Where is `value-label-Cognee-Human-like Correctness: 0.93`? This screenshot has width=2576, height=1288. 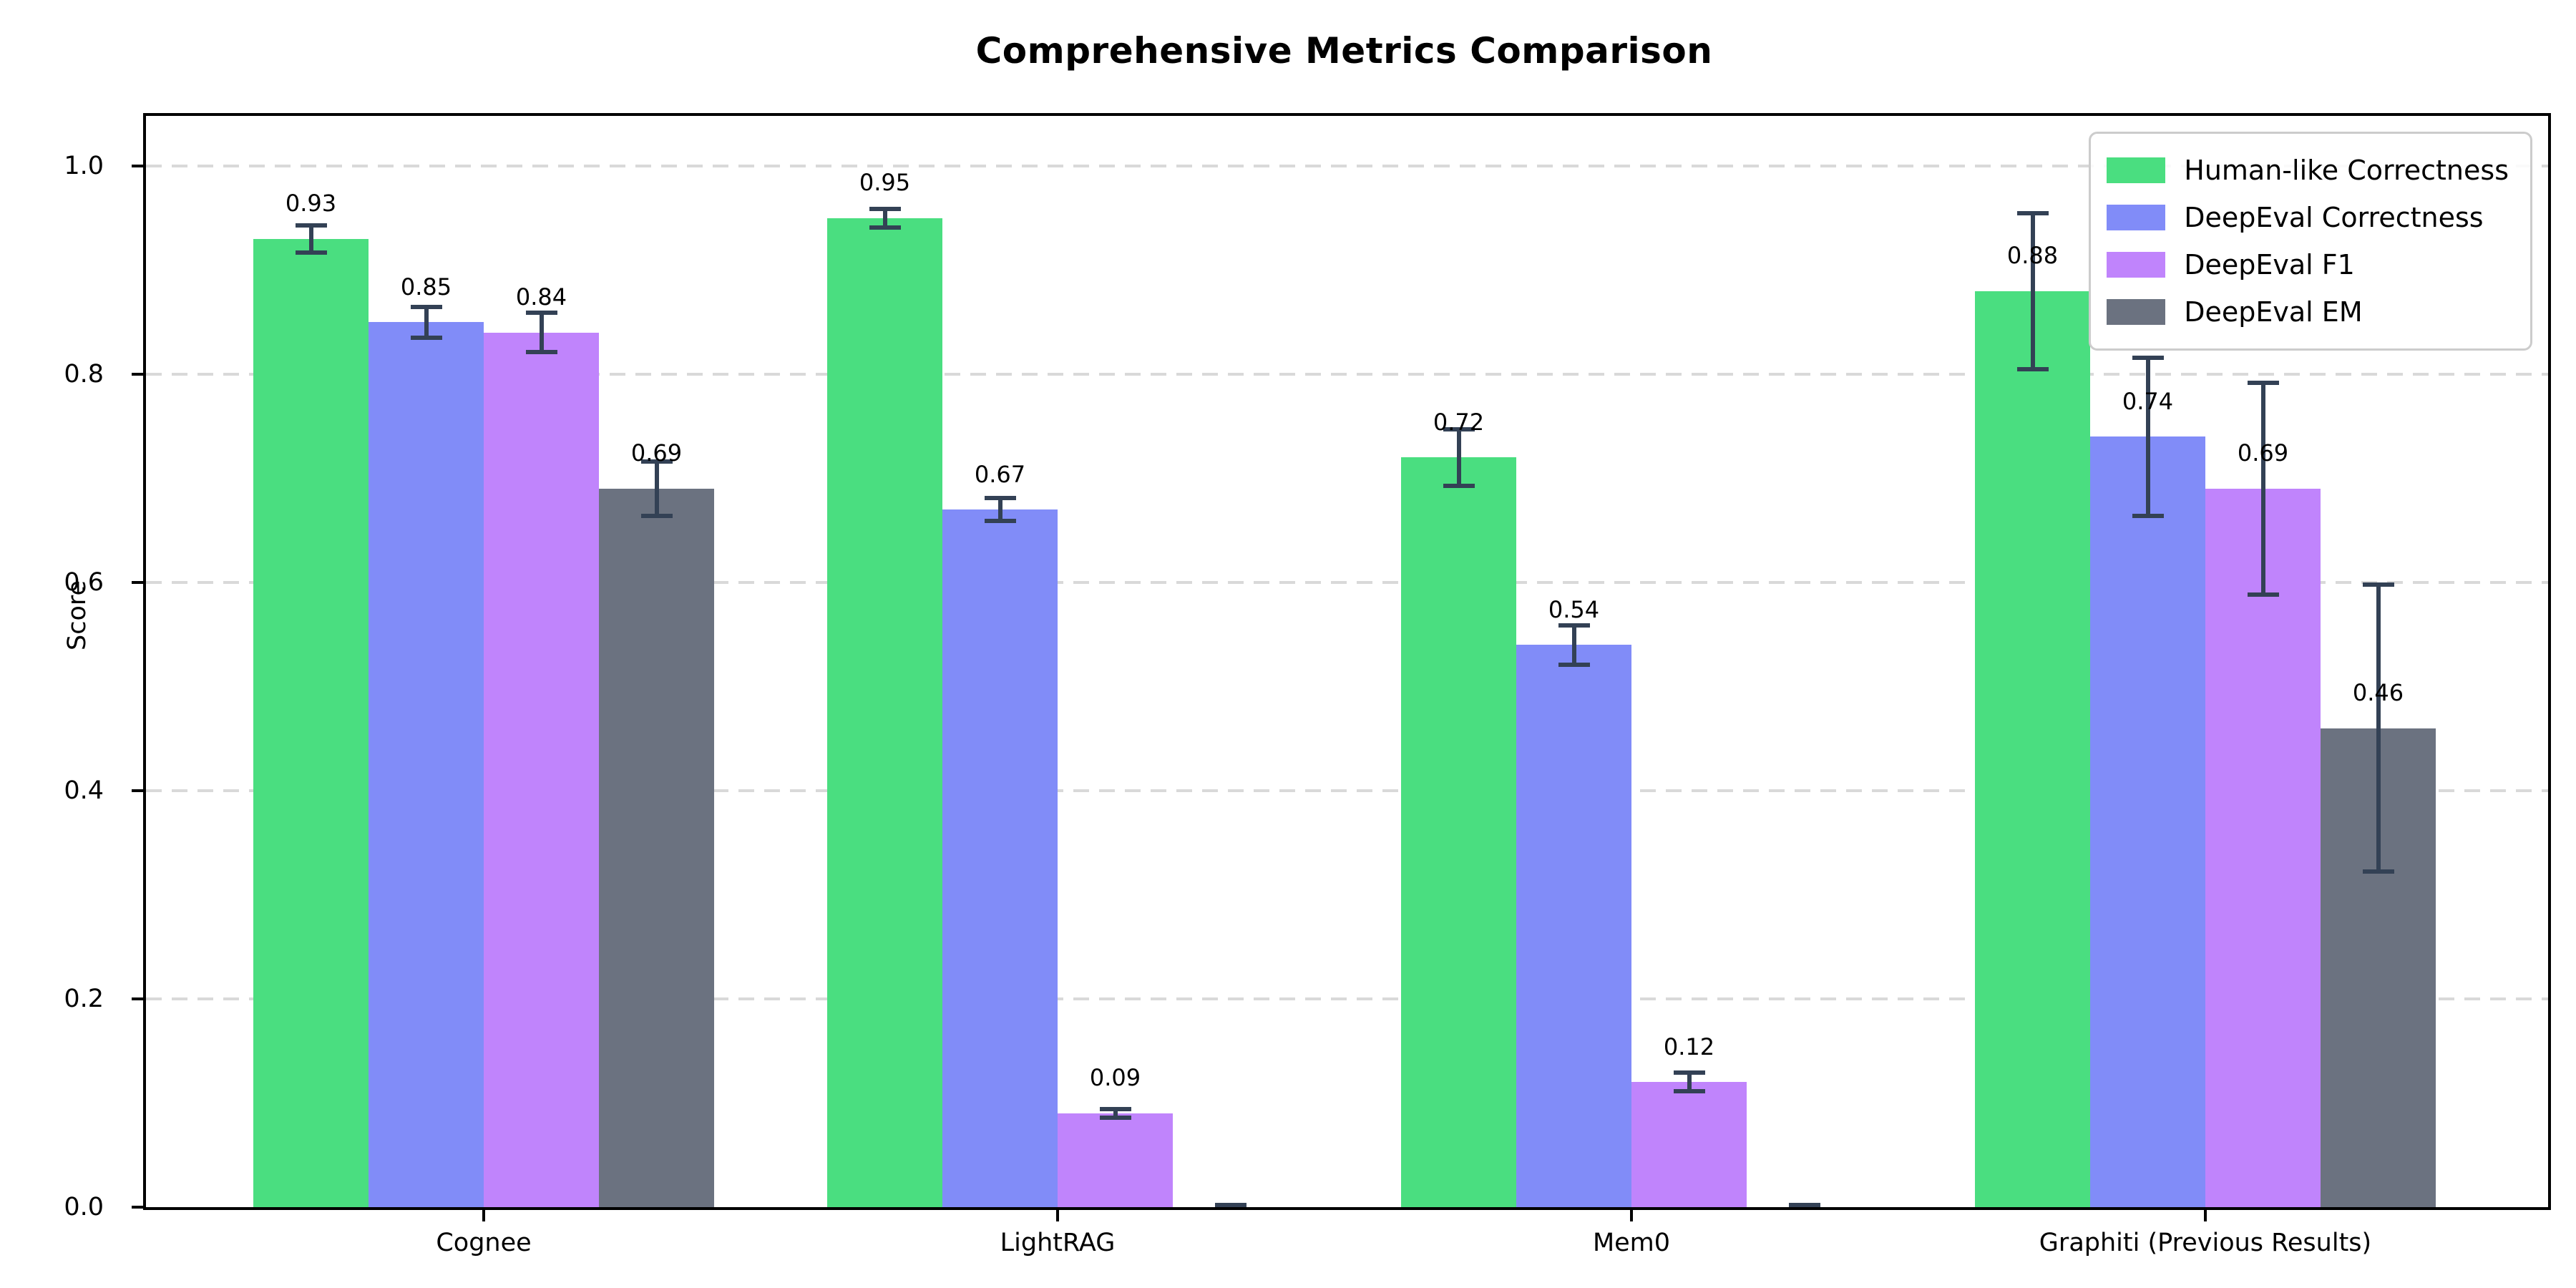
value-label-Cognee-Human-like Correctness: 0.93 is located at coordinates (311, 204).